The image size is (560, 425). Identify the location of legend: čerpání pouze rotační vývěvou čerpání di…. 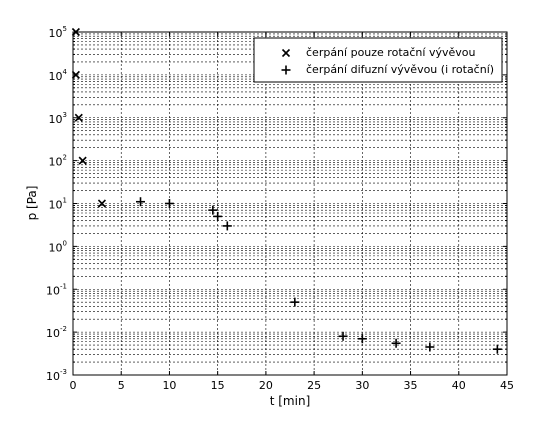
(378, 60).